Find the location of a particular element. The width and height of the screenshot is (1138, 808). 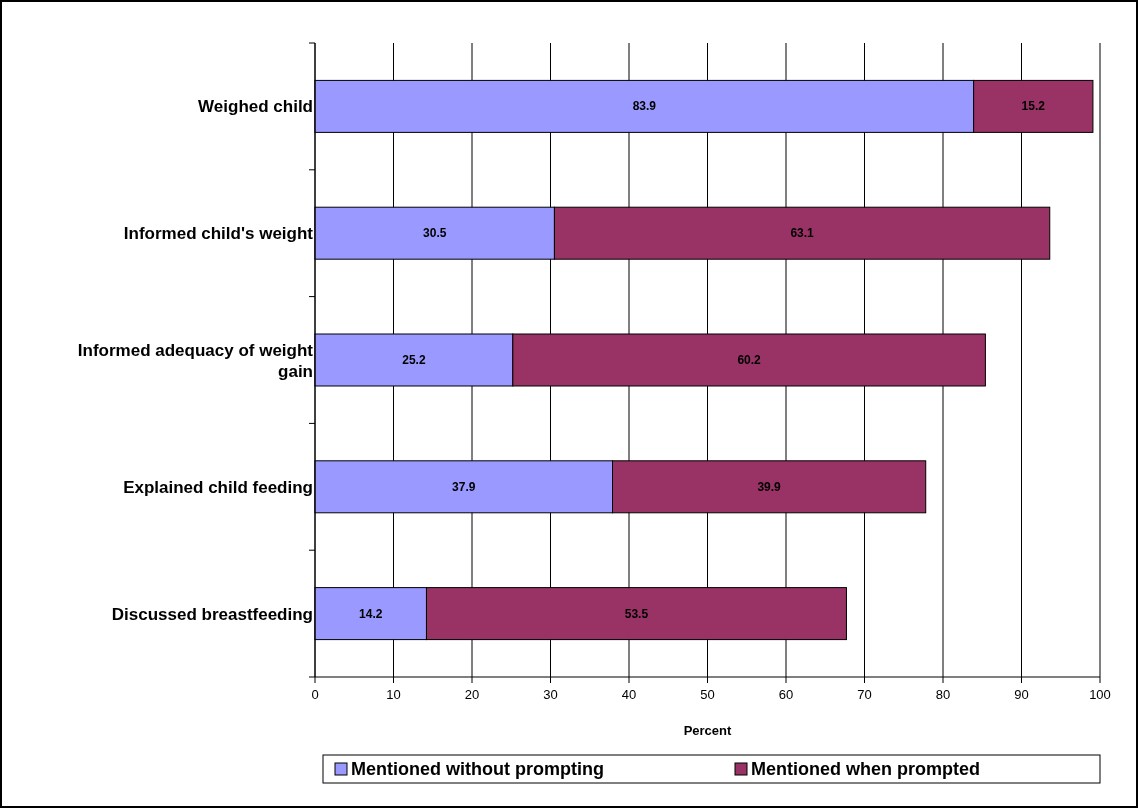

y-tick-label: Informed adequacy of weight gain is located at coordinates (195, 360).